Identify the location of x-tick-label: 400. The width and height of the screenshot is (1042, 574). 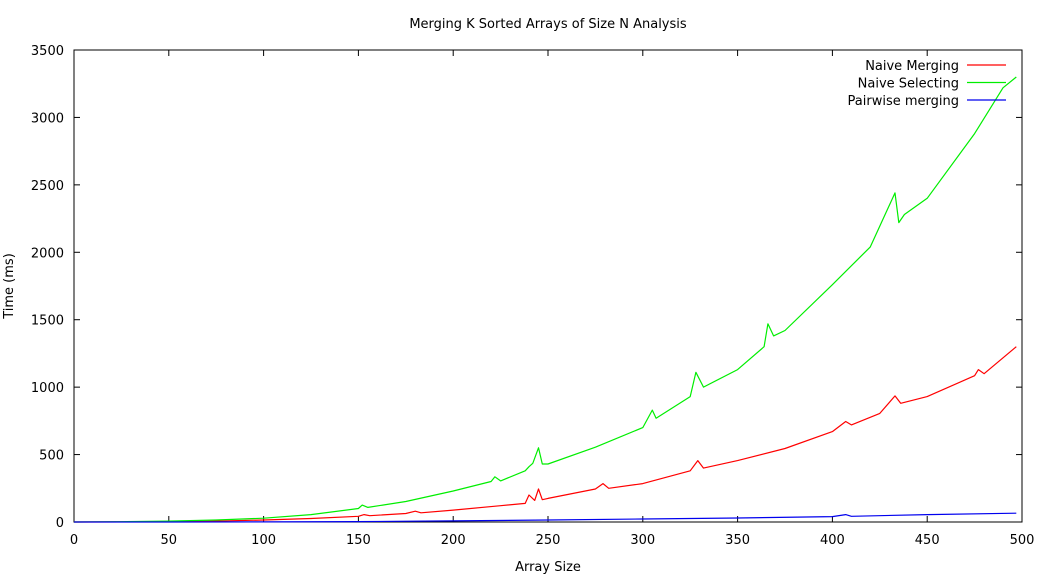
(832, 540).